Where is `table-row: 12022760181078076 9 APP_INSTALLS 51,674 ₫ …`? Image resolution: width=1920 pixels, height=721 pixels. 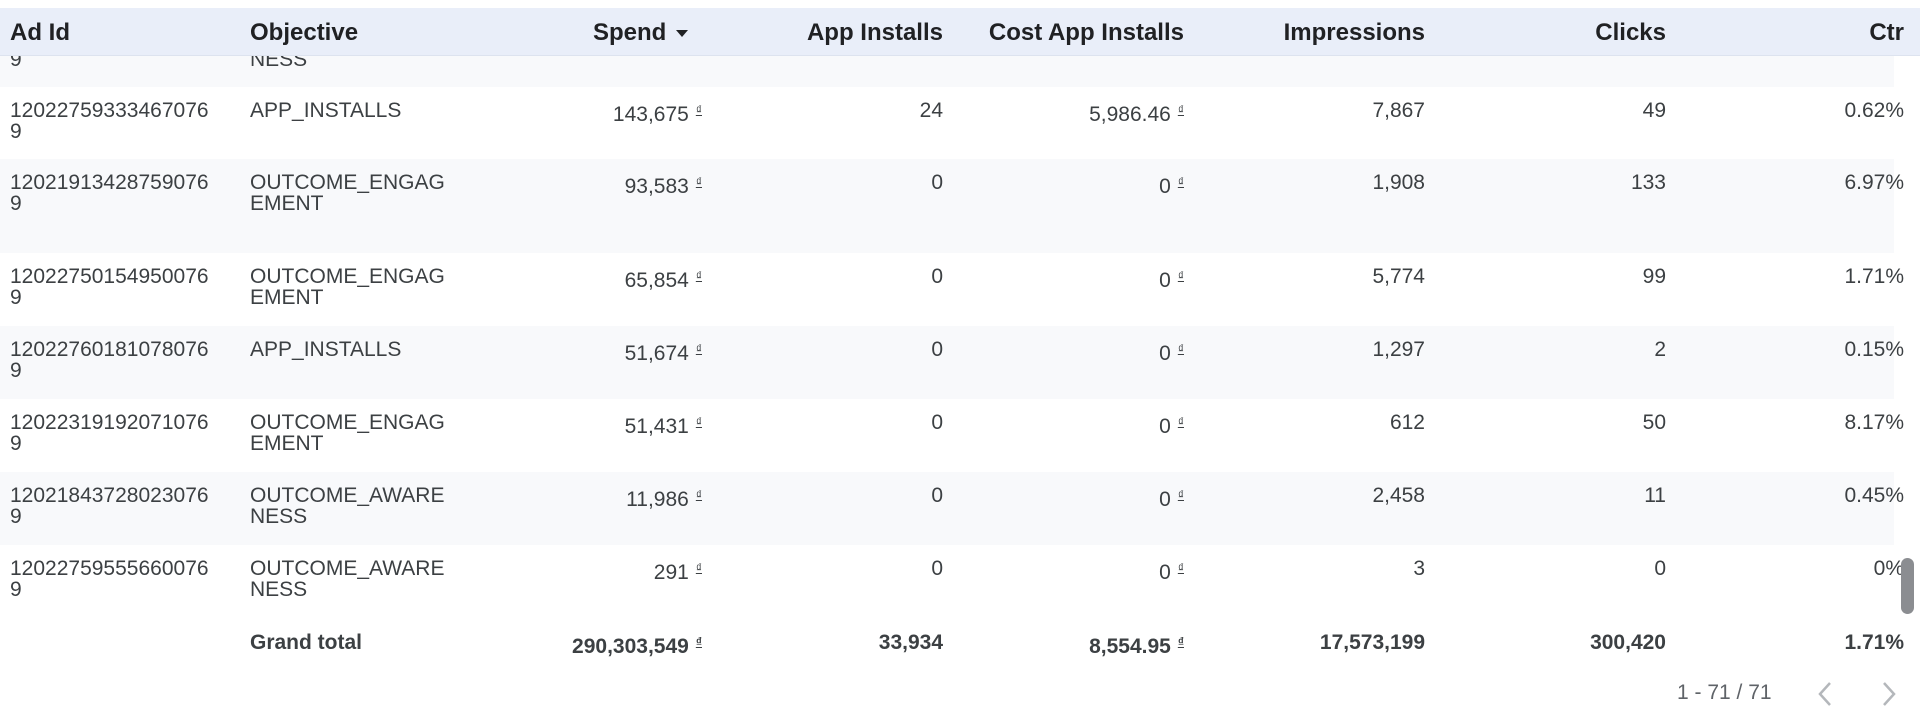
table-row: 12022760181078076 9 APP_INSTALLS 51,674 ₫ … is located at coordinates (952, 362).